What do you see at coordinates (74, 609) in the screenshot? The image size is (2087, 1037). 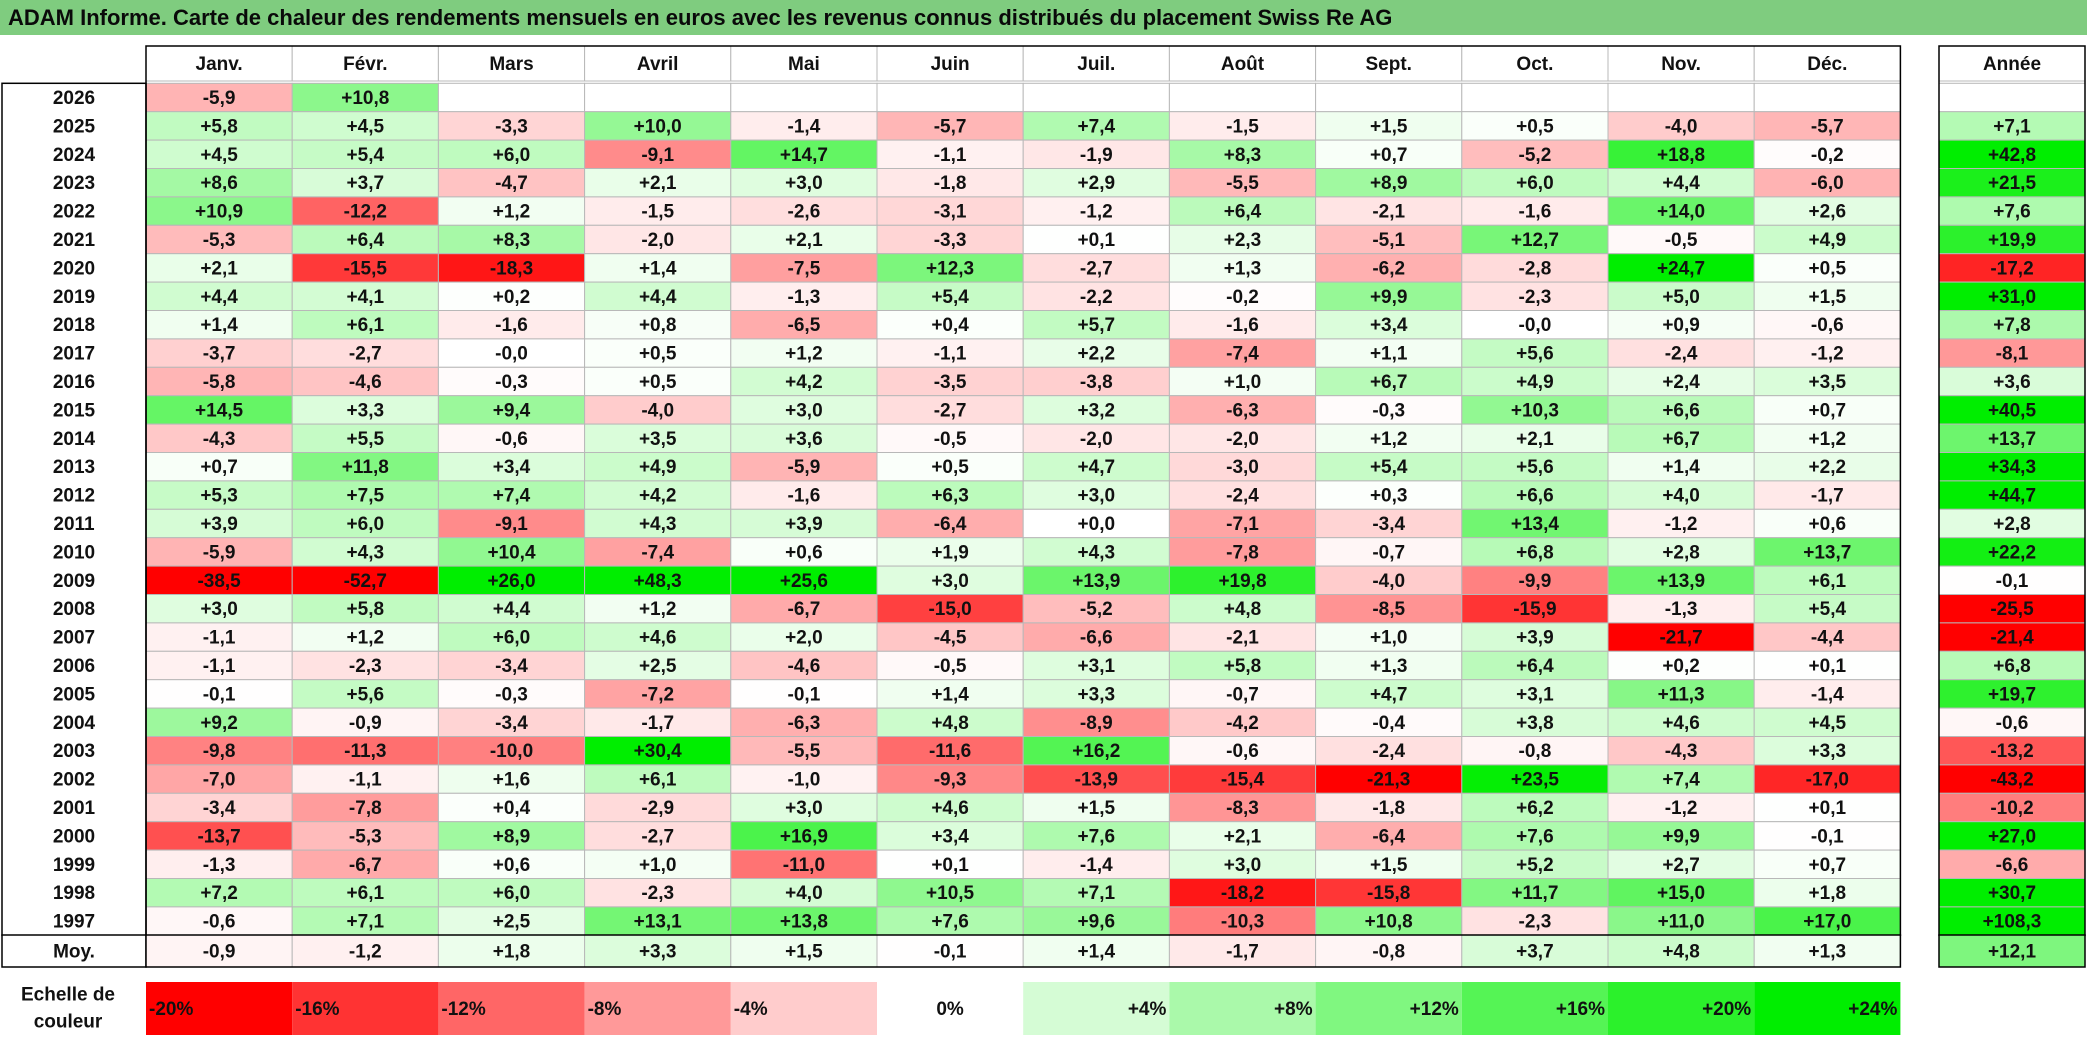 I see `year-label: 2008` at bounding box center [74, 609].